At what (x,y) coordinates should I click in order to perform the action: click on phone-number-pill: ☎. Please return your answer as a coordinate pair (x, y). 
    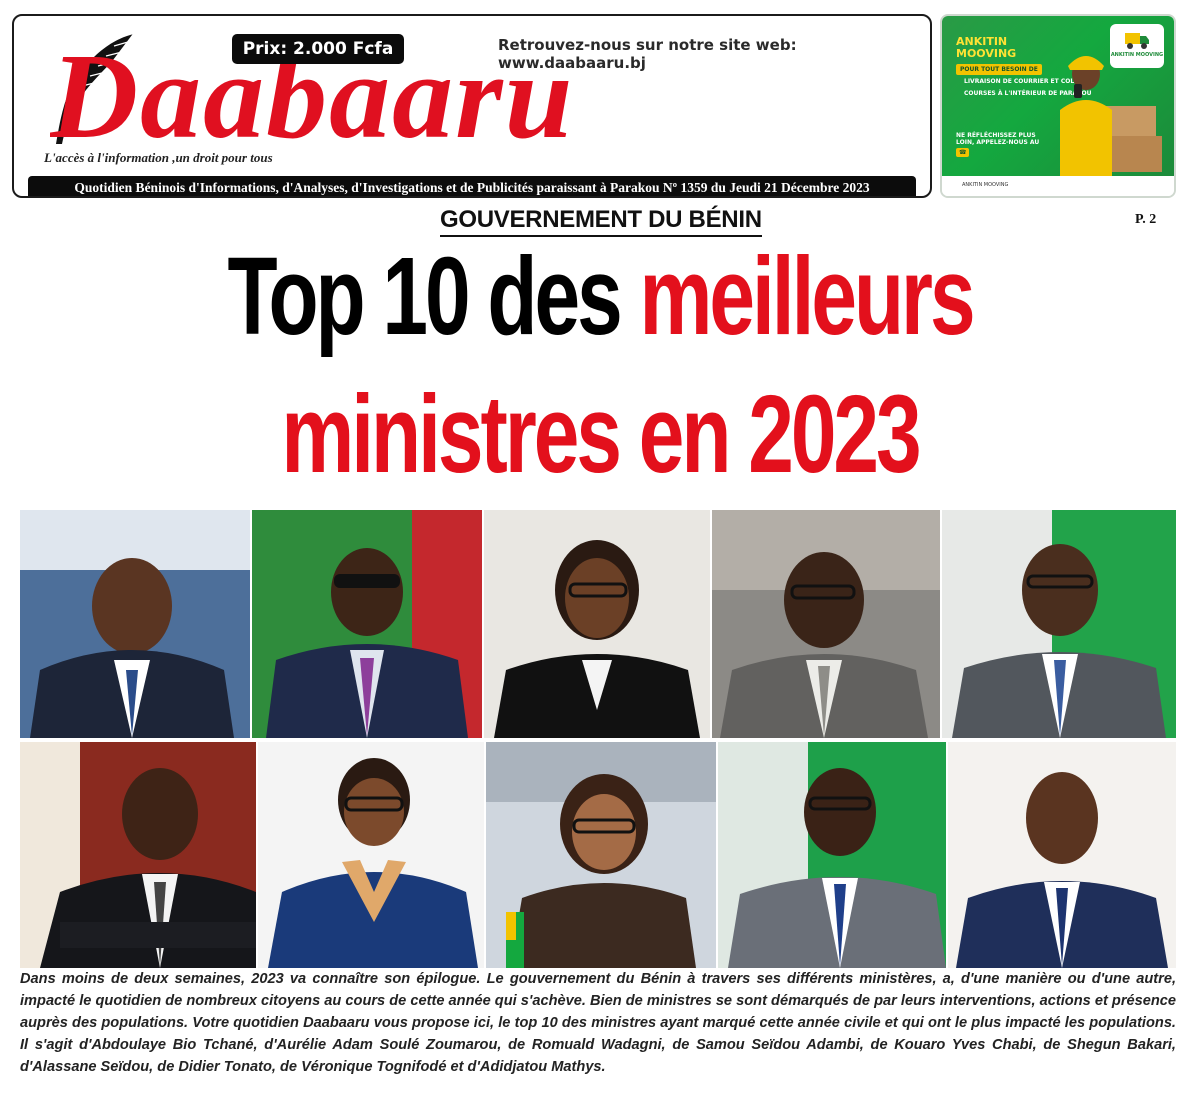
    Looking at the image, I should click on (963, 152).